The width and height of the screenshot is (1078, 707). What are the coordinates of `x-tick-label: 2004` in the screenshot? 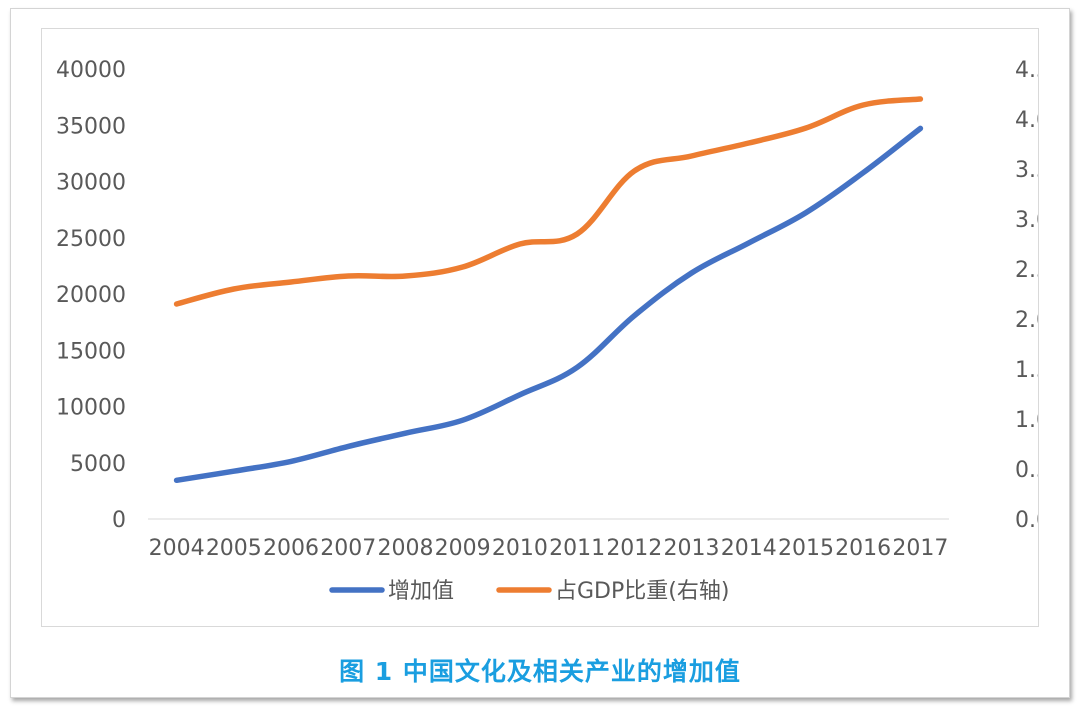 It's located at (177, 548).